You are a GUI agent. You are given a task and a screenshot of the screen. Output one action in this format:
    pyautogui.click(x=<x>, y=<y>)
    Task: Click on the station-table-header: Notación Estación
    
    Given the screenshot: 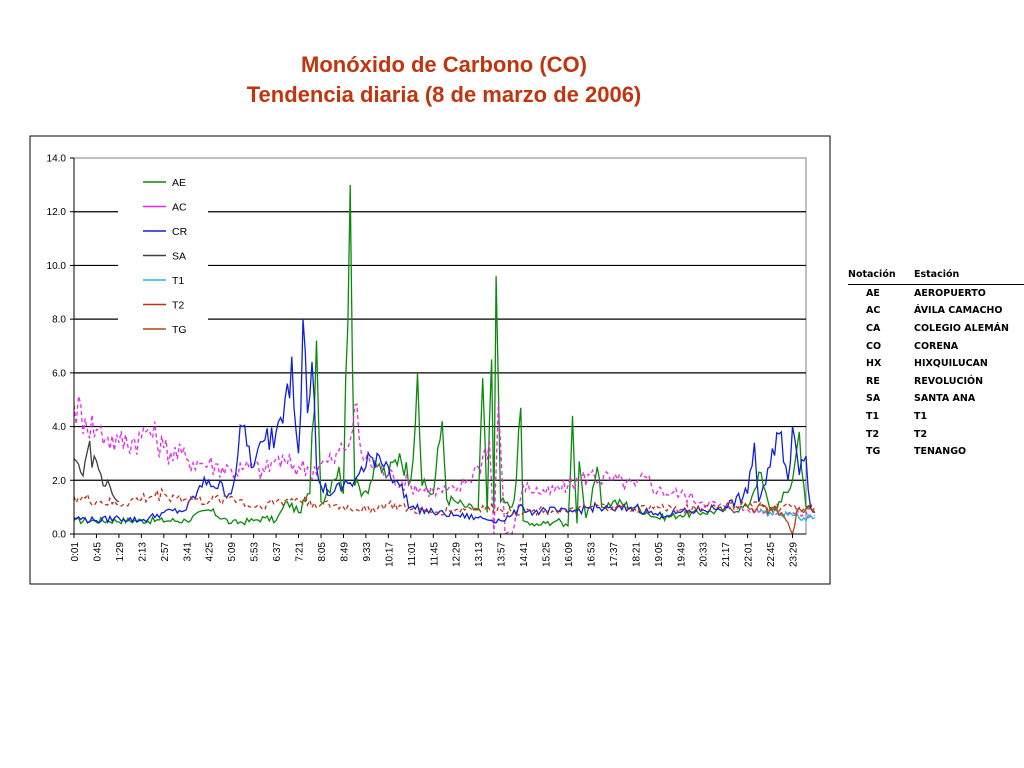 What is the action you would take?
    pyautogui.click(x=936, y=275)
    